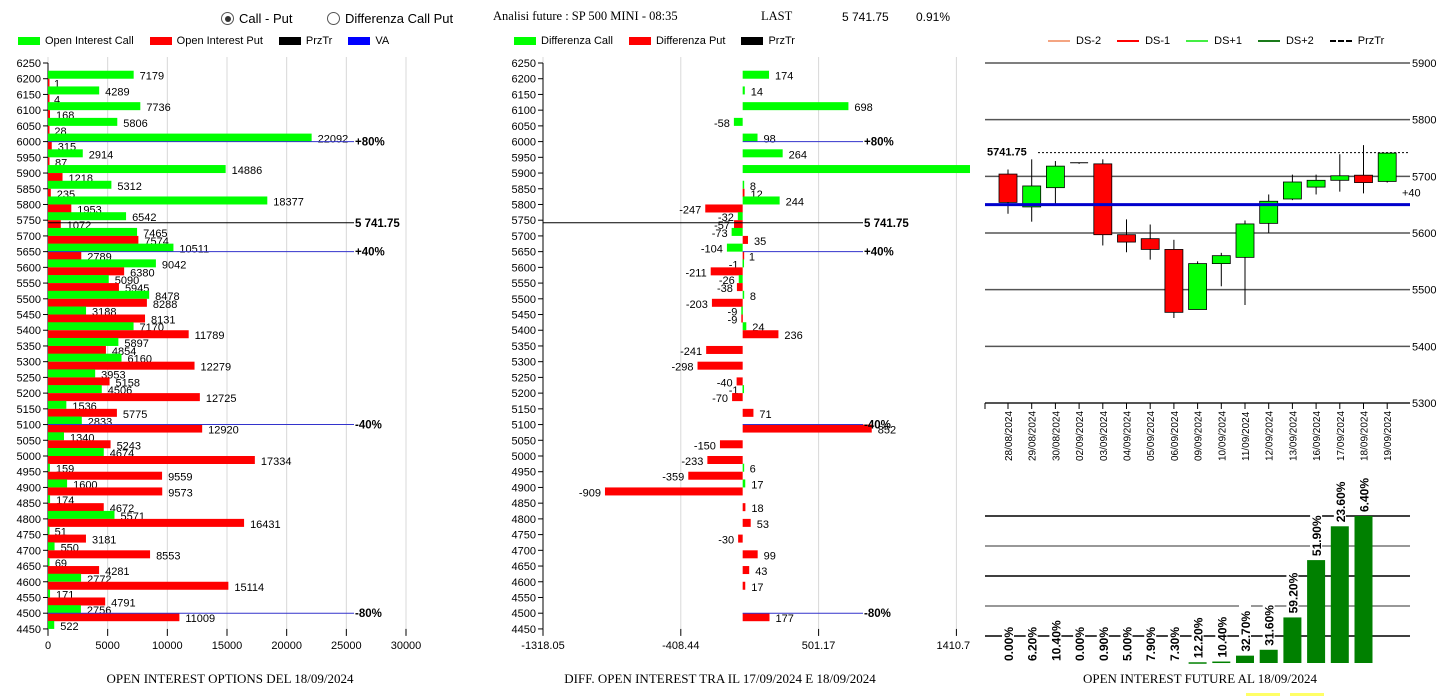  What do you see at coordinates (524, 284) in the screenshot?
I see `y-tick-label: 5550` at bounding box center [524, 284].